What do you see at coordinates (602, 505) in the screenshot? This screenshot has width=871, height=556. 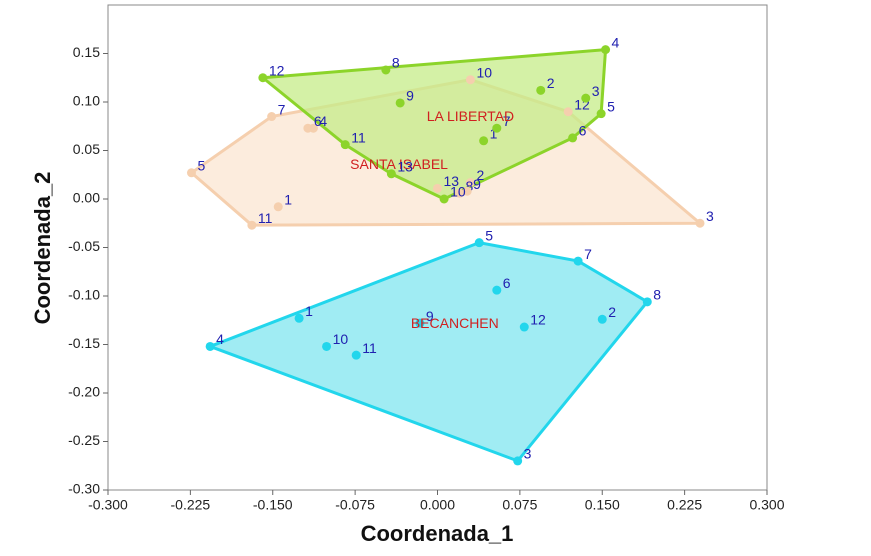 I see `x-tick-label: 0.150` at bounding box center [602, 505].